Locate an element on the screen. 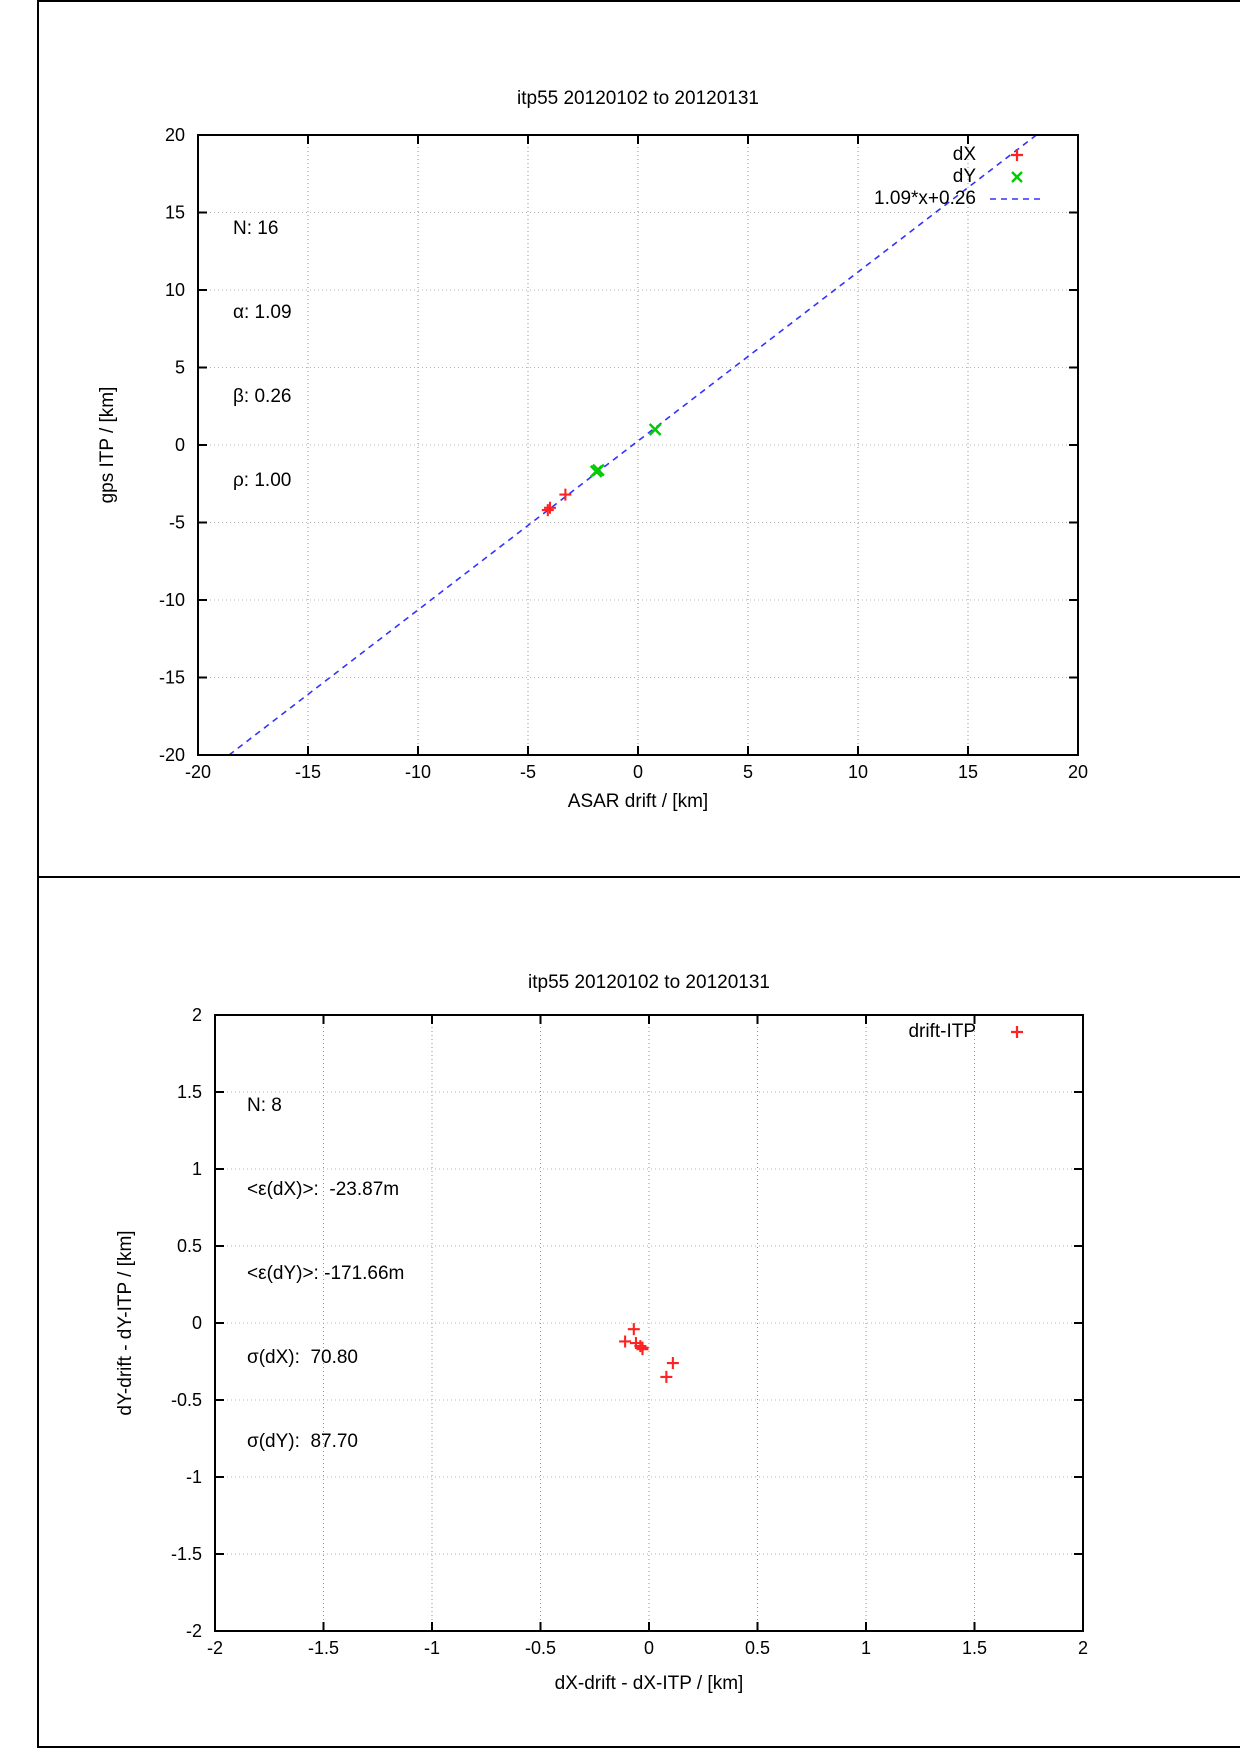 The width and height of the screenshot is (1240, 1754). legend-item-dx: dX is located at coordinates (960, 155).